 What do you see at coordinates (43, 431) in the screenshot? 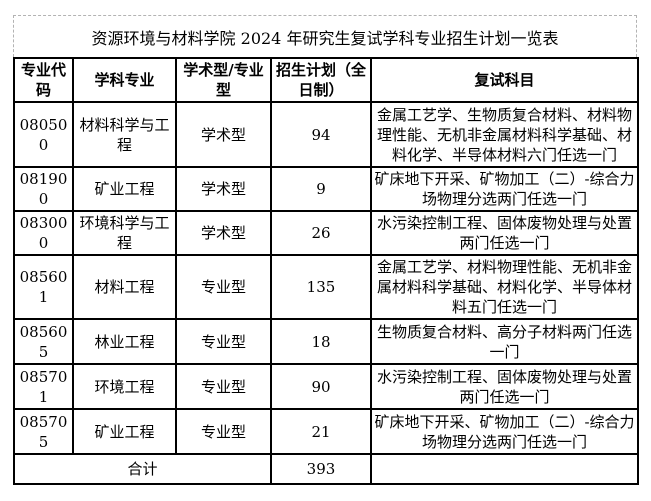
I see `cell-major-code: 085705` at bounding box center [43, 431].